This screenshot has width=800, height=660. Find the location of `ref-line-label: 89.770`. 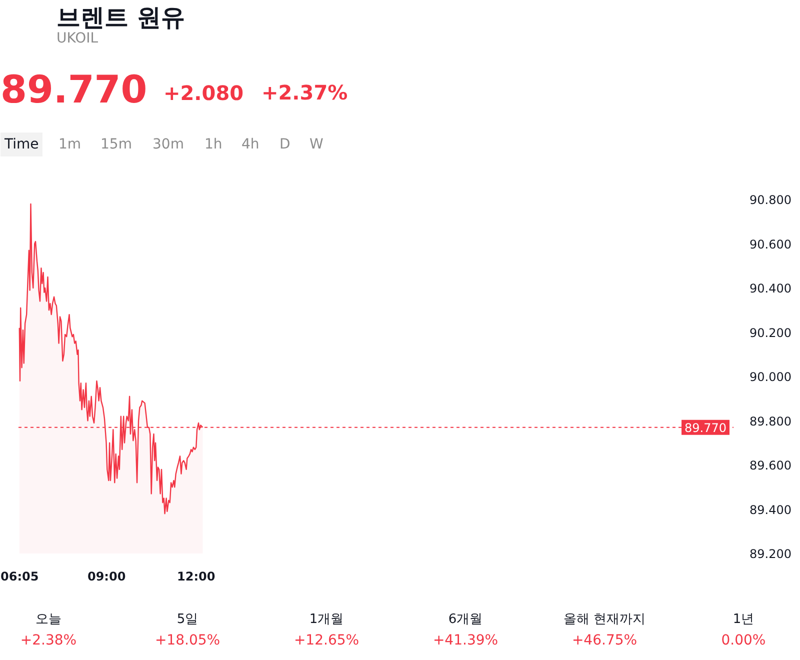

ref-line-label: 89.770 is located at coordinates (705, 427).